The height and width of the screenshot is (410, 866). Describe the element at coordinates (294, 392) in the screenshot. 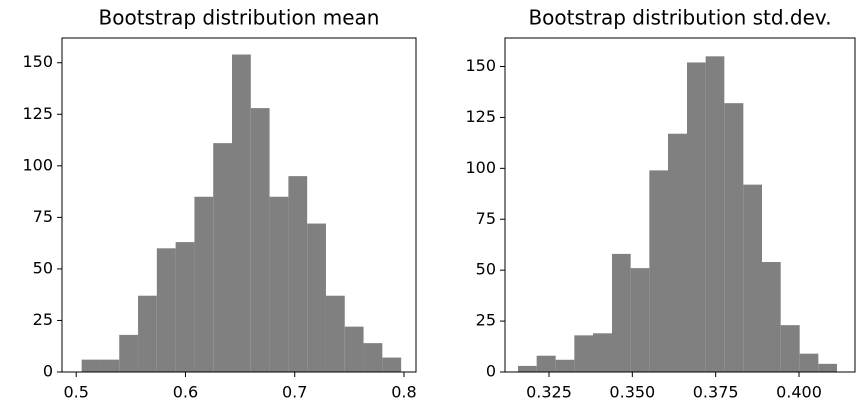

I see `x-tick-label: 0.7` at that location.